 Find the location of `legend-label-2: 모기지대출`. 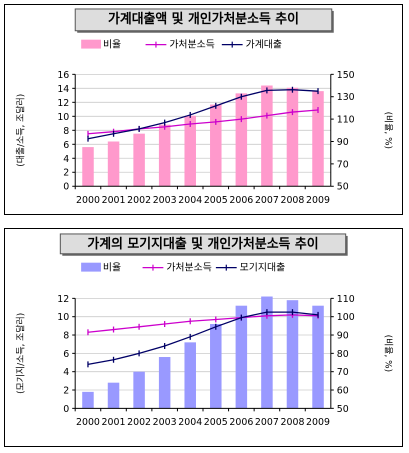

legend-label-2: 모기지대출 is located at coordinates (263, 268).